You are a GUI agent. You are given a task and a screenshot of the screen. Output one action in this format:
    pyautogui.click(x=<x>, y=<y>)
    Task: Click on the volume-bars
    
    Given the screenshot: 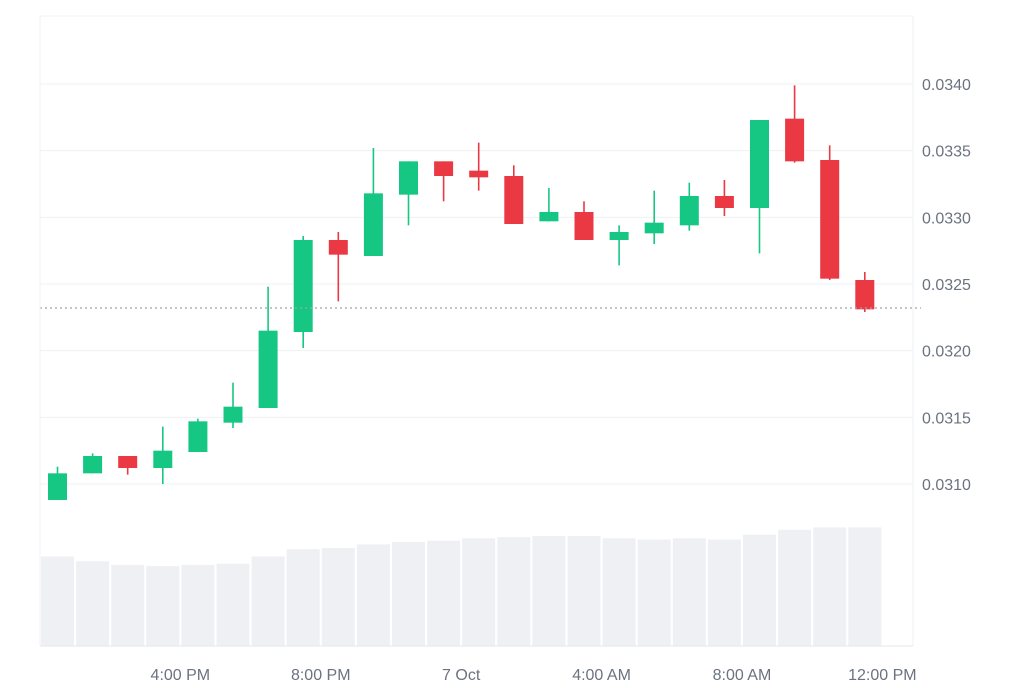 What is the action you would take?
    pyautogui.click(x=461, y=586)
    